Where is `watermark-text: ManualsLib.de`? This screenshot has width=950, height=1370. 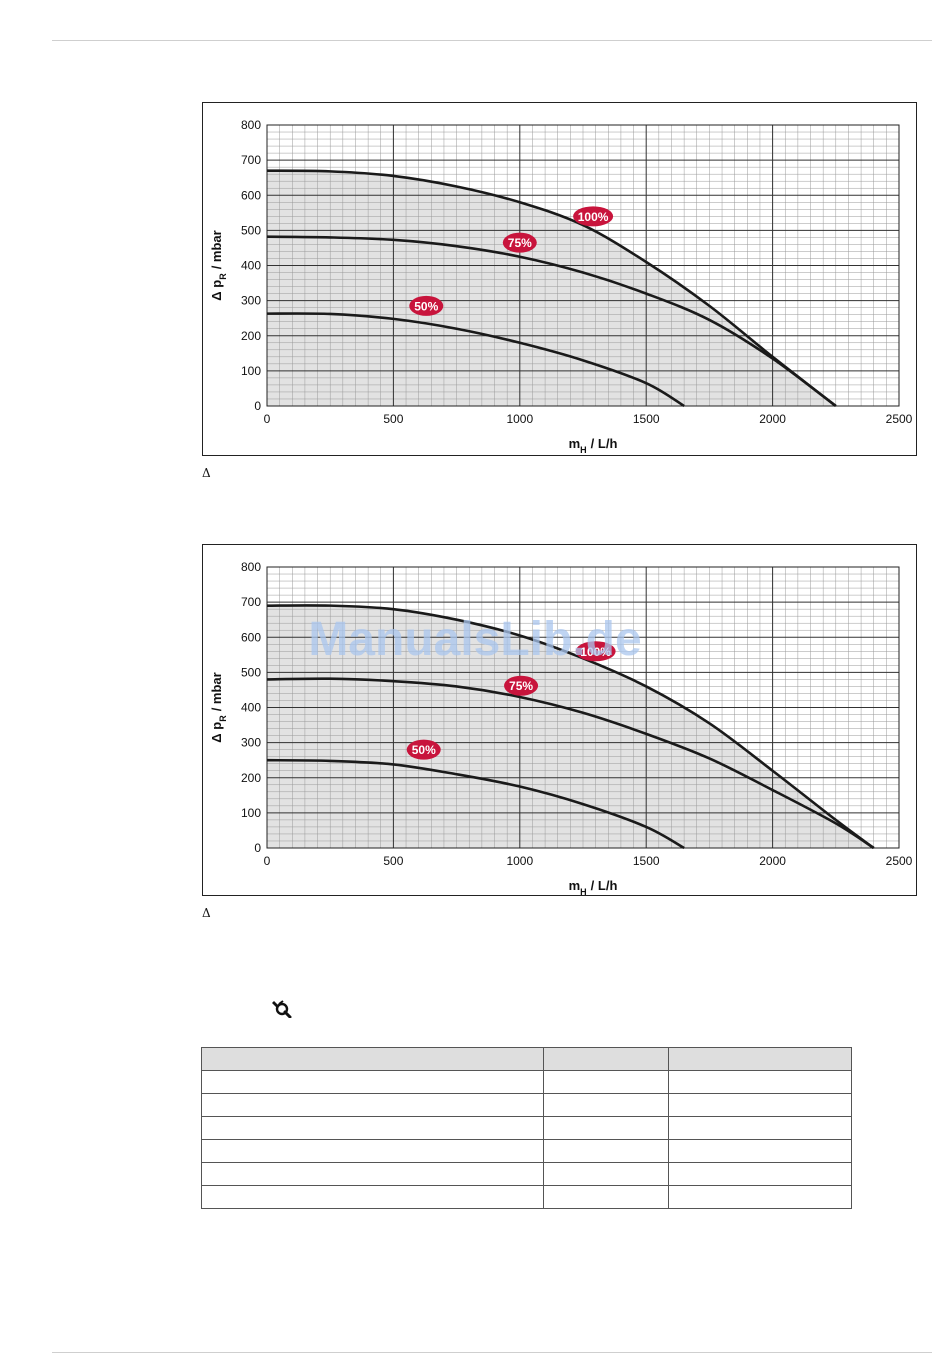
watermark-text: ManualsLib.de is located at coordinates (474, 639).